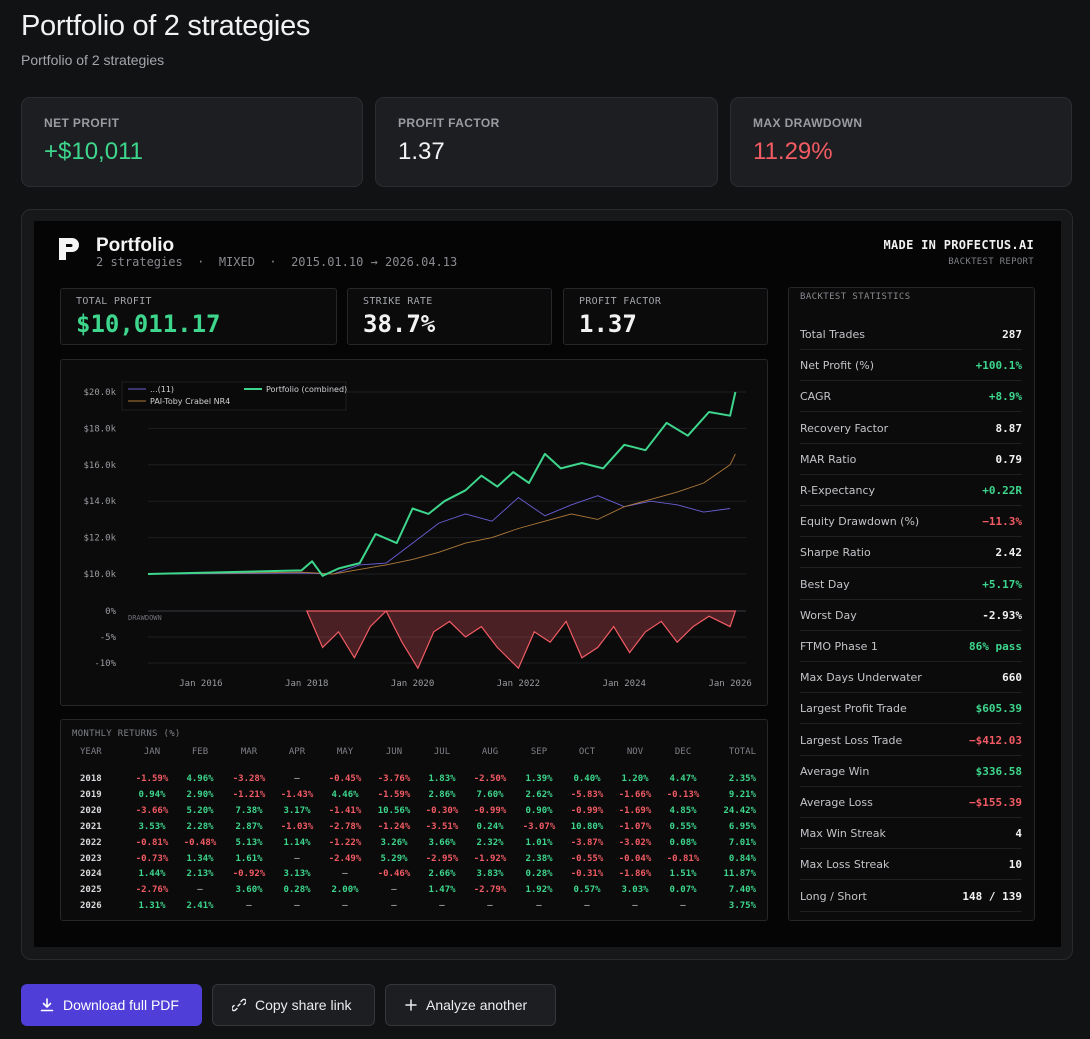  I want to click on dd-tick-label: -5%, so click(108, 638).